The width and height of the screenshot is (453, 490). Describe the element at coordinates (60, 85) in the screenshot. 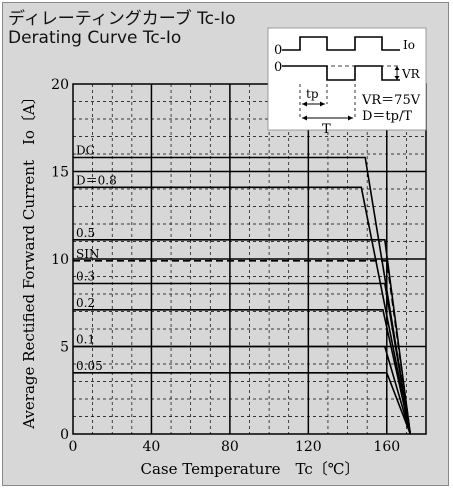

I see `y-tick-label: 20` at that location.